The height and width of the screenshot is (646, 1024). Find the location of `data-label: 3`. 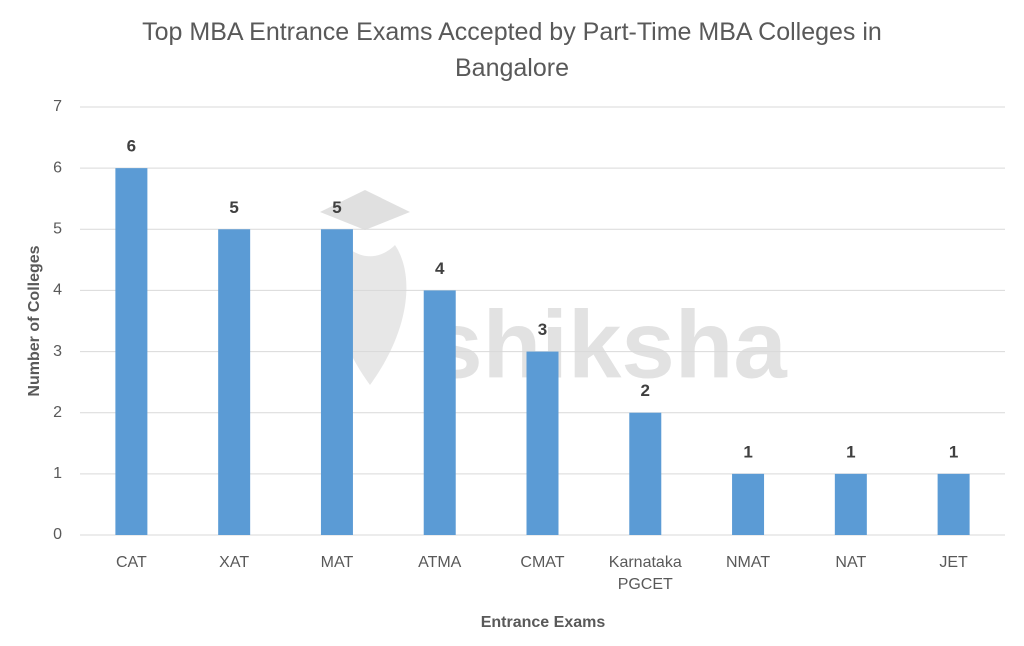

data-label: 3 is located at coordinates (542, 329).